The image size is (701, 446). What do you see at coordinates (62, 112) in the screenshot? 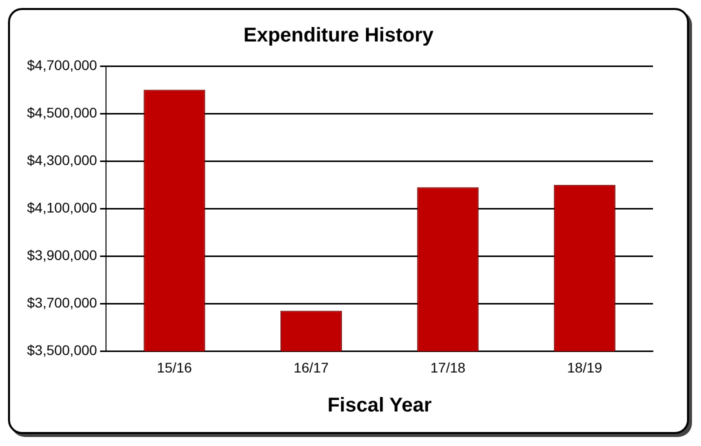
I see `y-tick-label: $4,500,000` at bounding box center [62, 112].